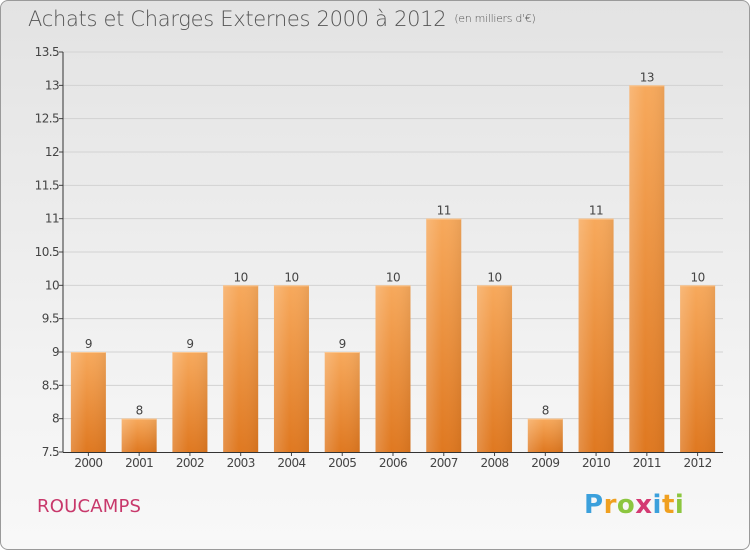  I want to click on y-tick-label: 8, so click(55, 419).